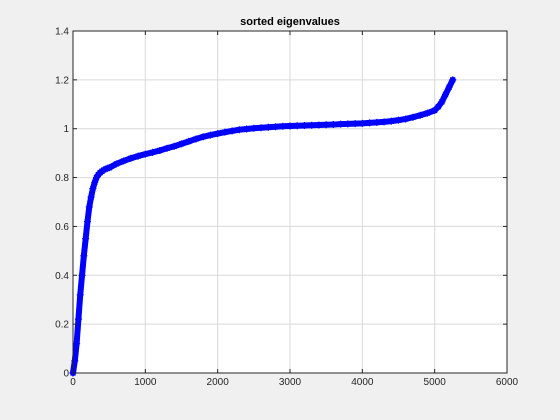  What do you see at coordinates (435, 382) in the screenshot?
I see `x-tick-label: 5000` at bounding box center [435, 382].